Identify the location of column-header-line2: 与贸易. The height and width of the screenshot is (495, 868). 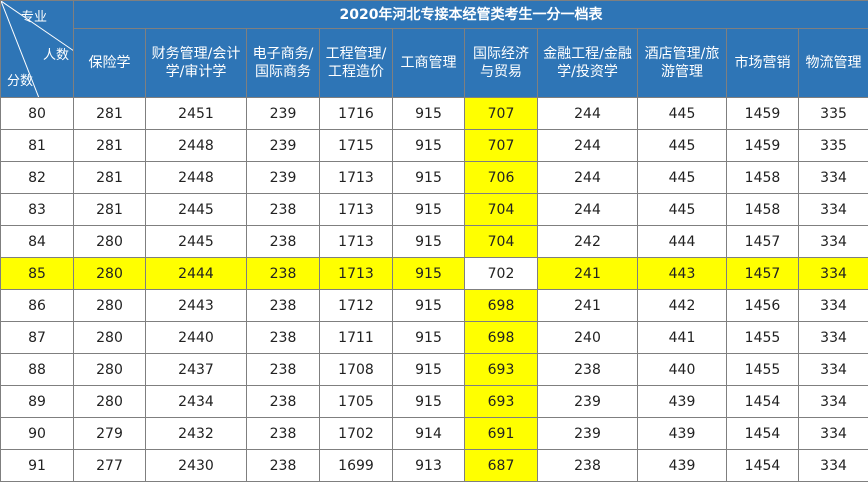
(501, 72).